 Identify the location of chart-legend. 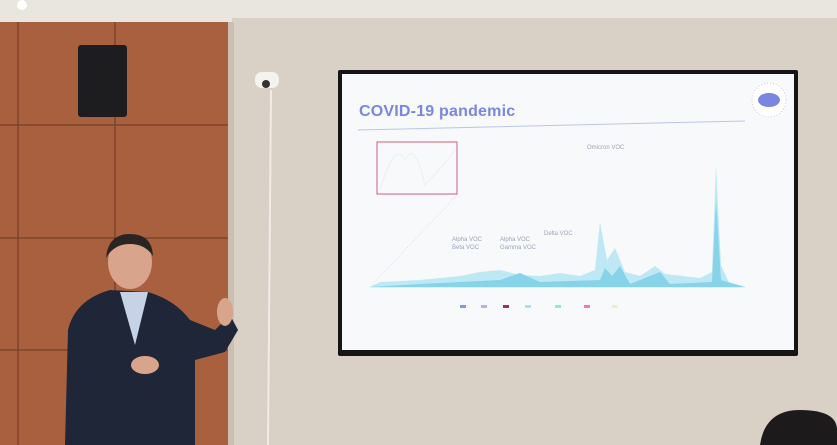
(539, 306).